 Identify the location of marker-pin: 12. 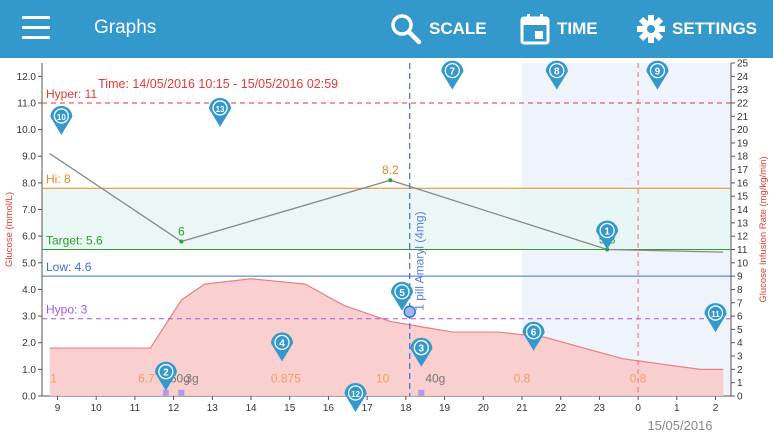
(355, 397).